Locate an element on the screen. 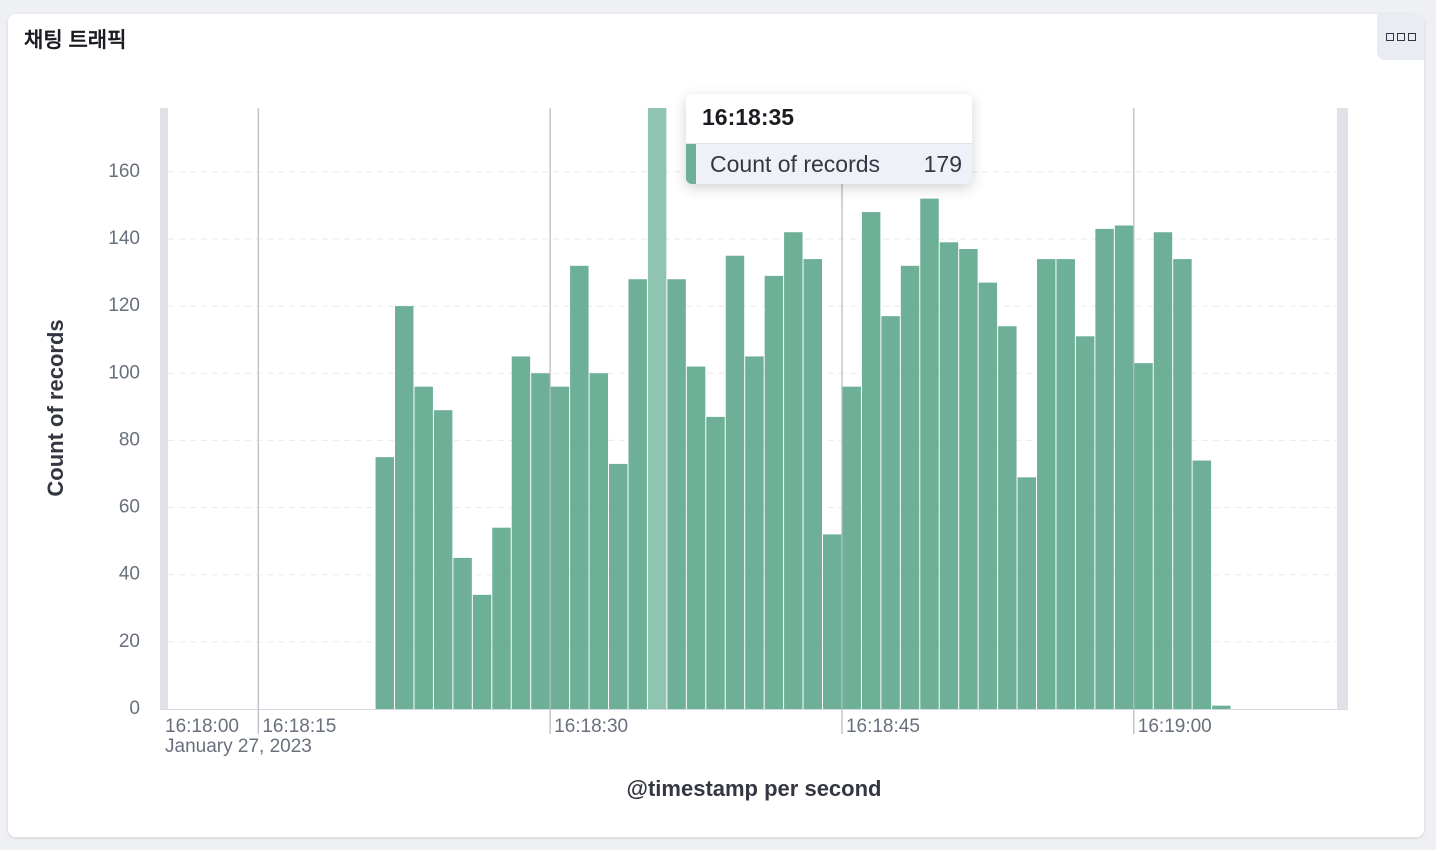 Image resolution: width=1436 pixels, height=850 pixels. x-start-label: 16:18:00 is located at coordinates (202, 726).